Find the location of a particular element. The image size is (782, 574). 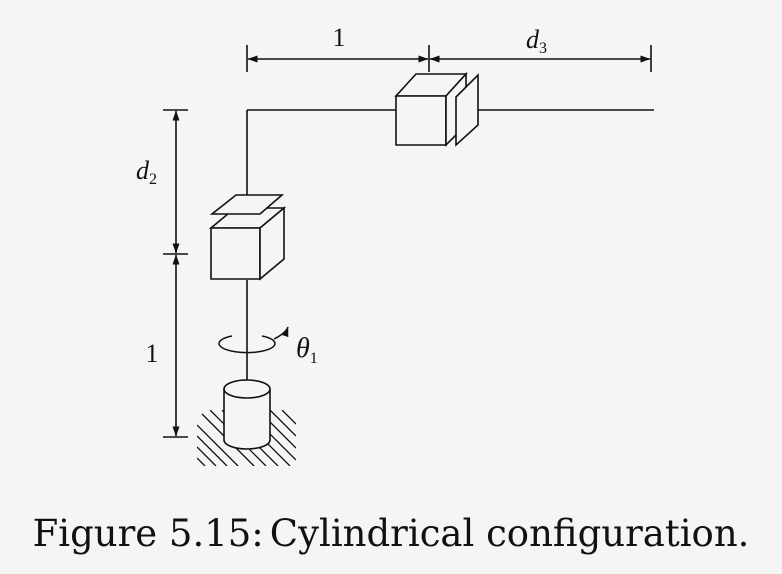

label-theta-base: θ is located at coordinates (303, 348).